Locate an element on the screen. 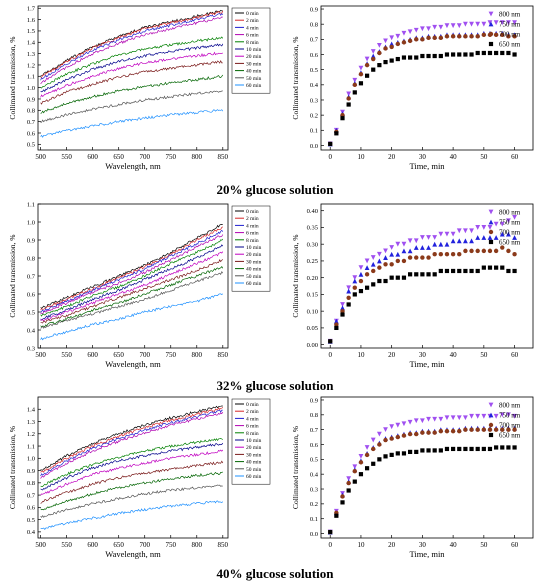 Image resolution: width=550 pixels, height=584 pixels. legend-label: 0 min is located at coordinates (252, 14).